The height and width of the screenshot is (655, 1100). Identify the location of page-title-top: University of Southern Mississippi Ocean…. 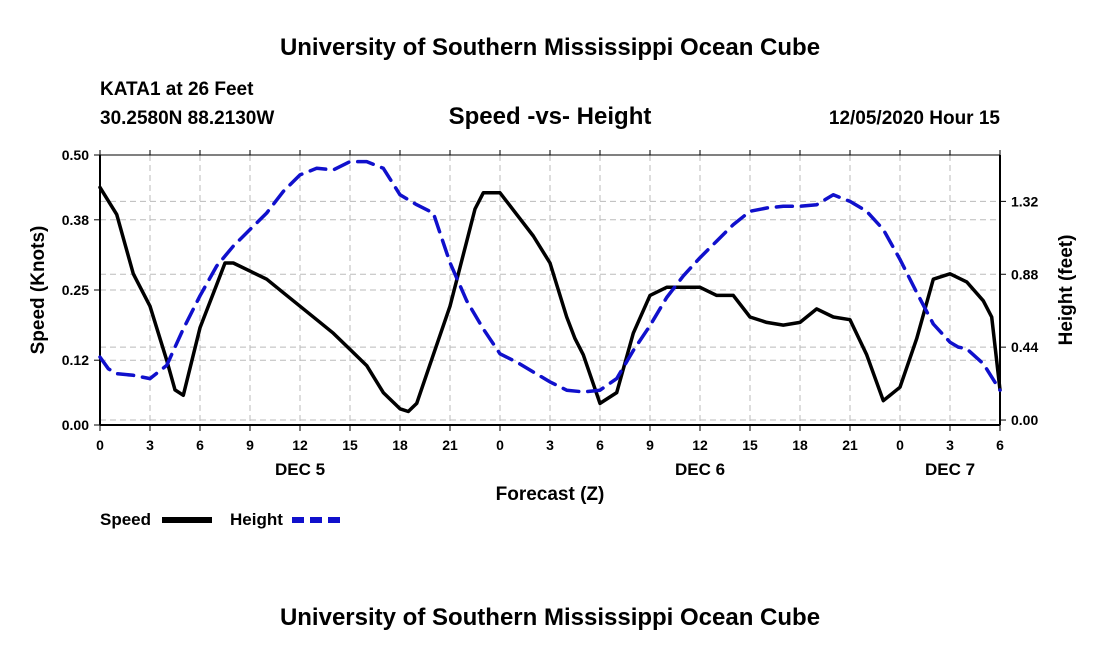
(550, 47).